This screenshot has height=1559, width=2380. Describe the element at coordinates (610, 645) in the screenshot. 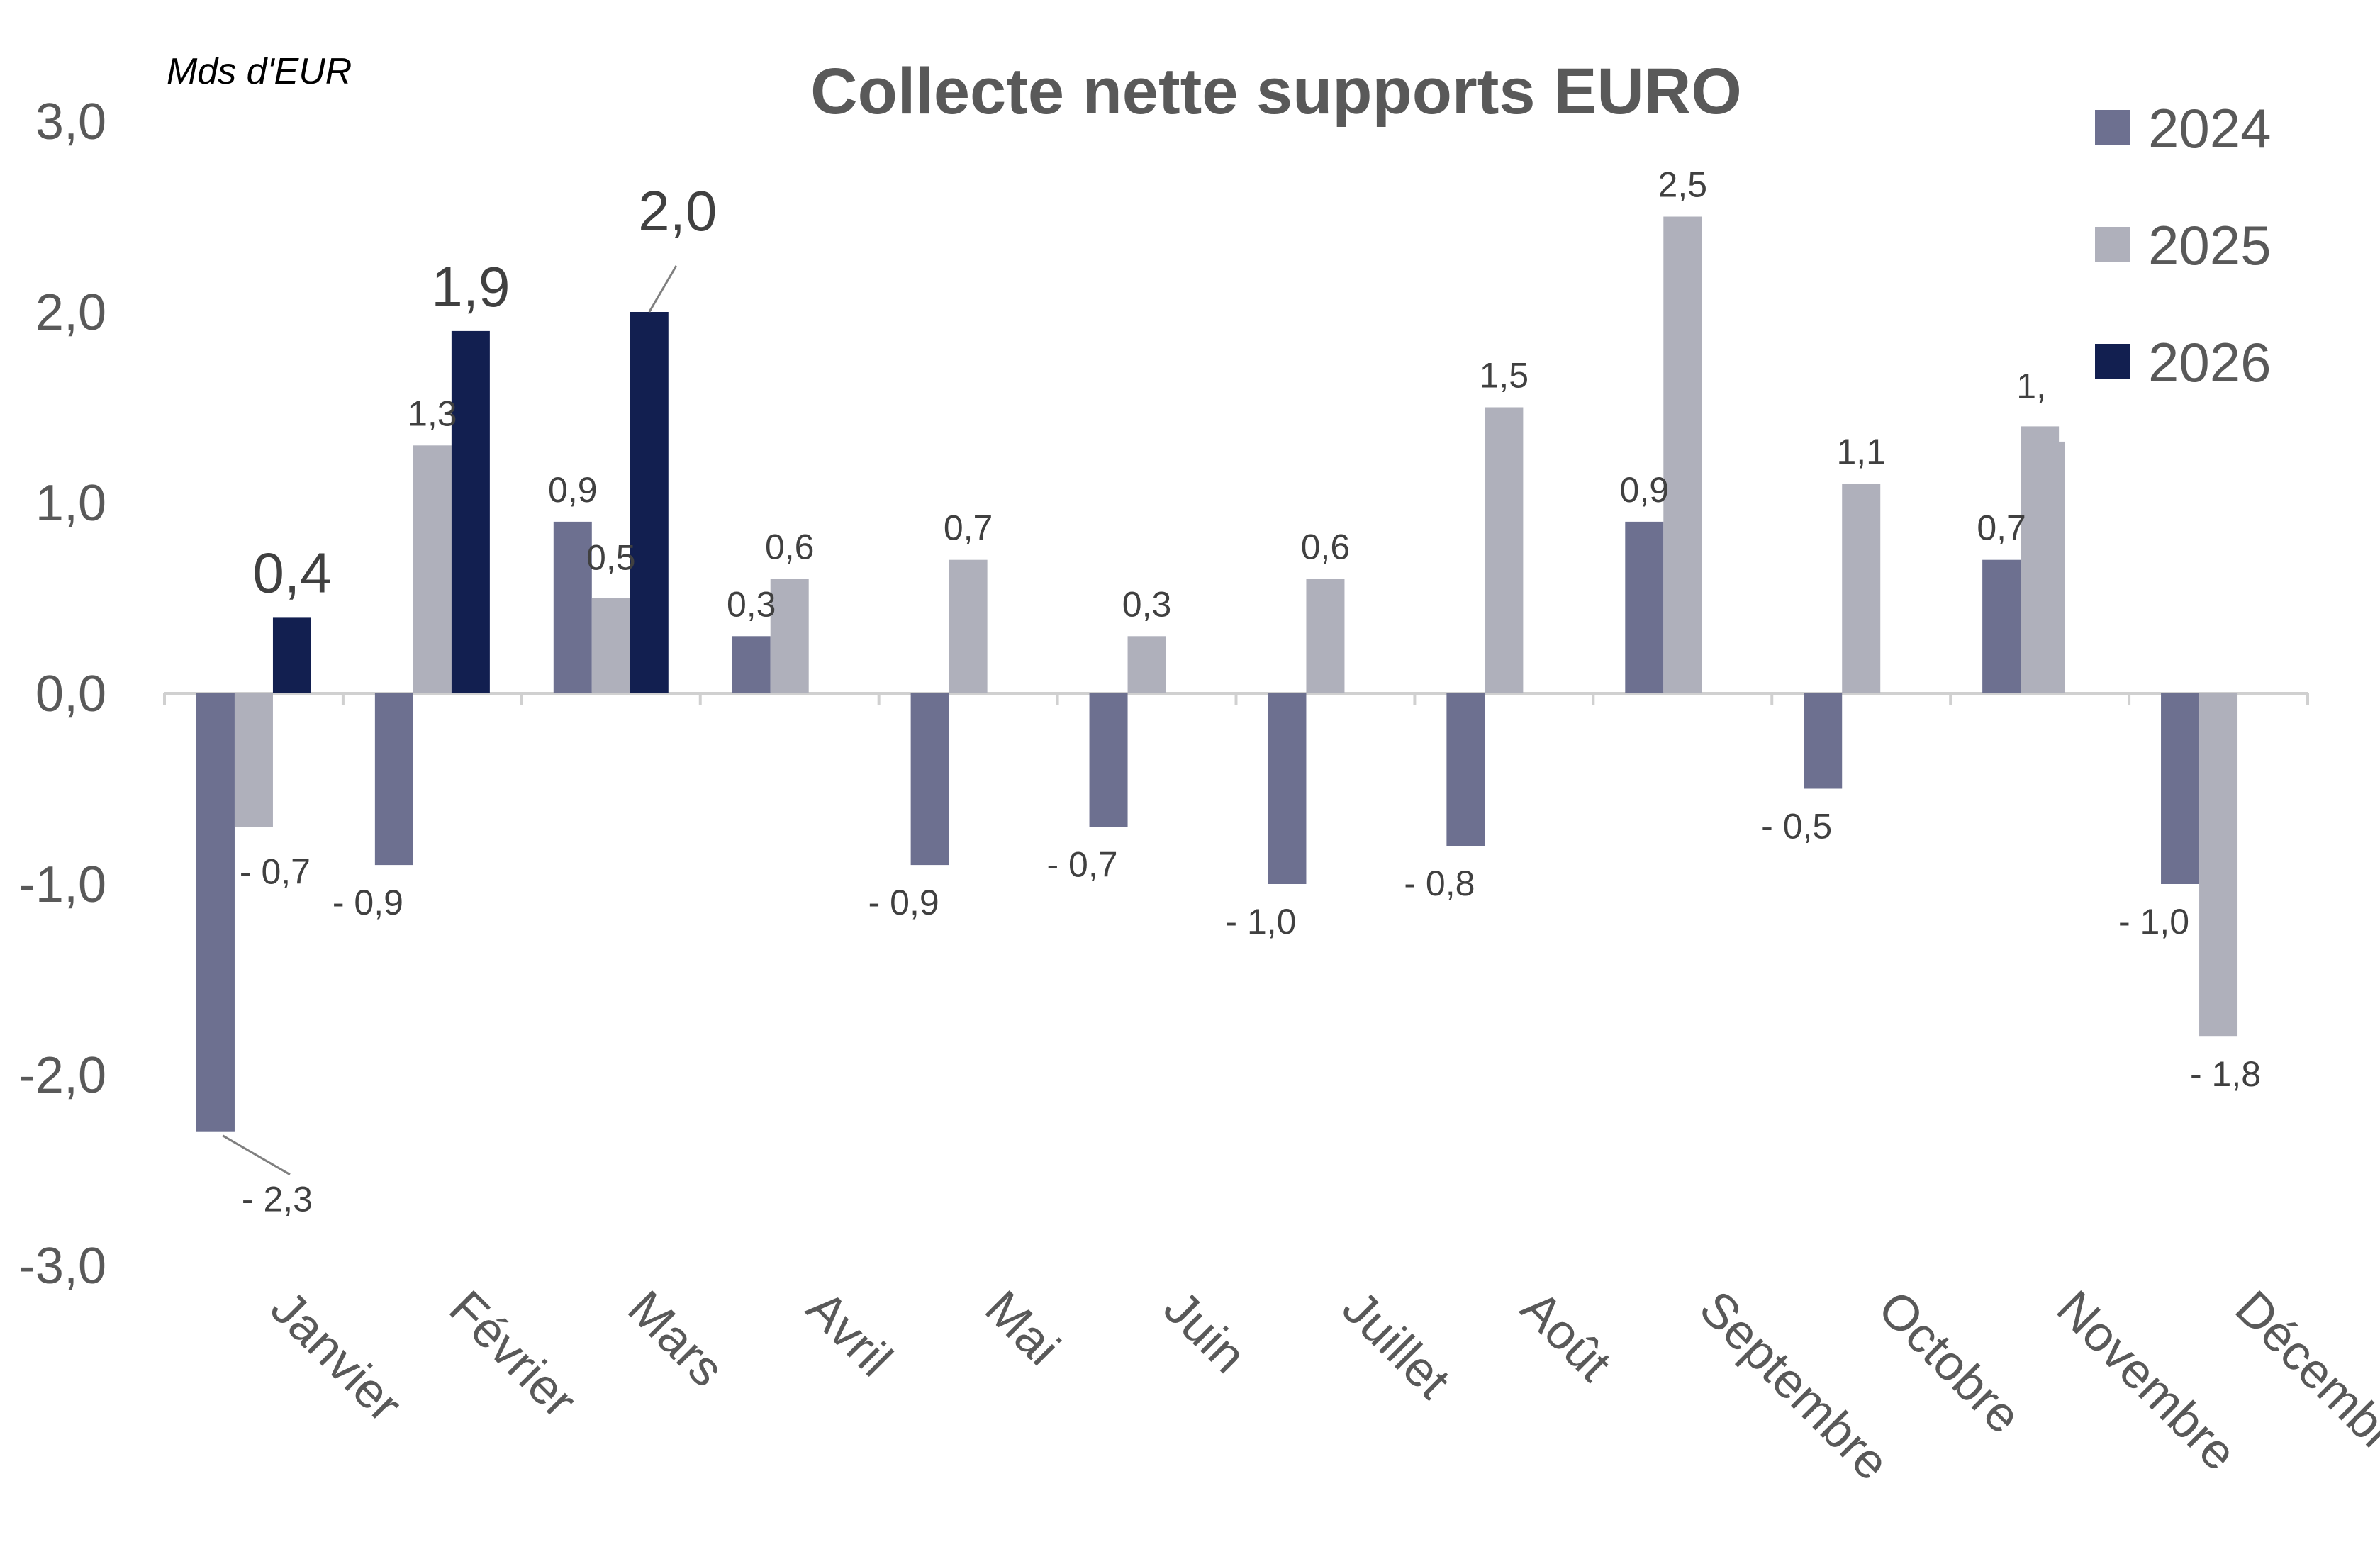

I see `bar-2025-Mars` at that location.